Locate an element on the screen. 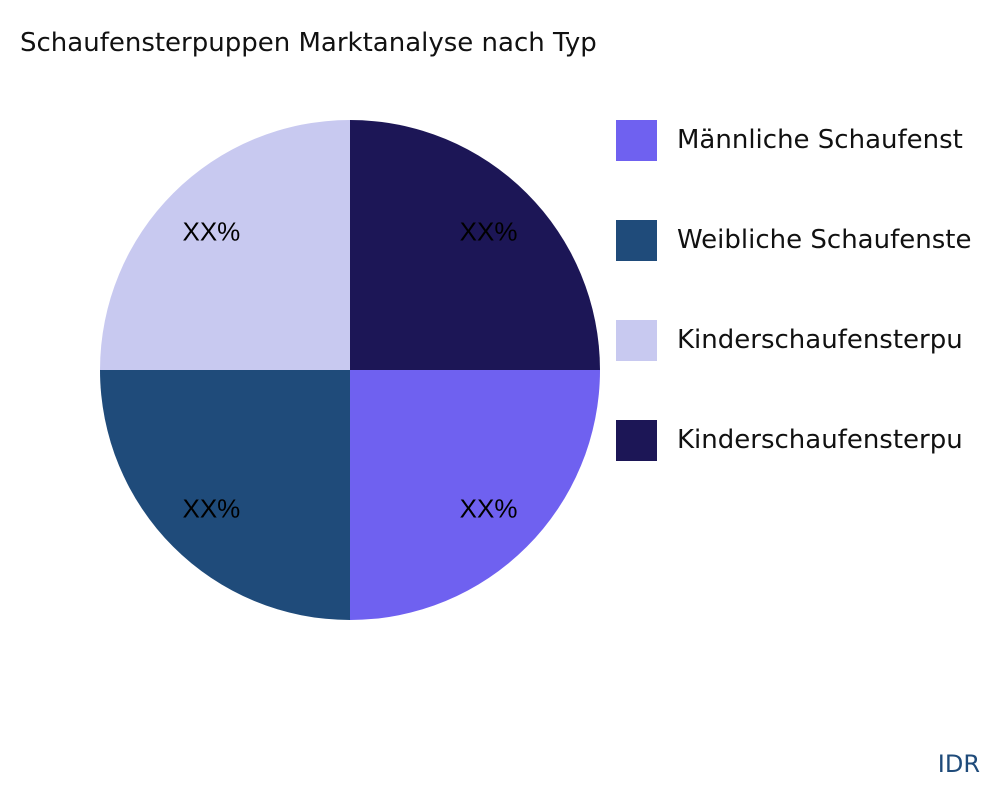 The height and width of the screenshot is (800, 1000). slice-label-0: XX% is located at coordinates (489, 509).